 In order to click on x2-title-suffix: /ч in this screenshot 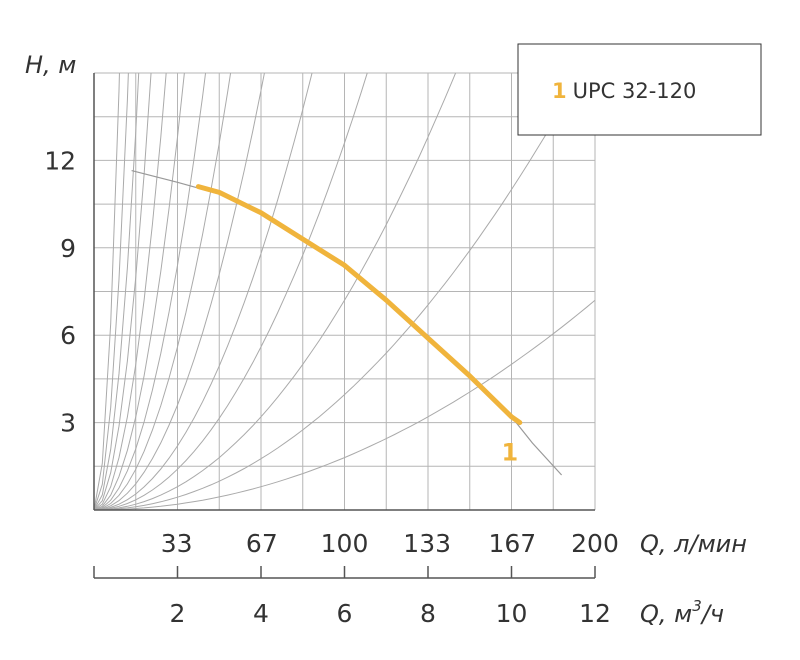, I will do `click(712, 614)`.